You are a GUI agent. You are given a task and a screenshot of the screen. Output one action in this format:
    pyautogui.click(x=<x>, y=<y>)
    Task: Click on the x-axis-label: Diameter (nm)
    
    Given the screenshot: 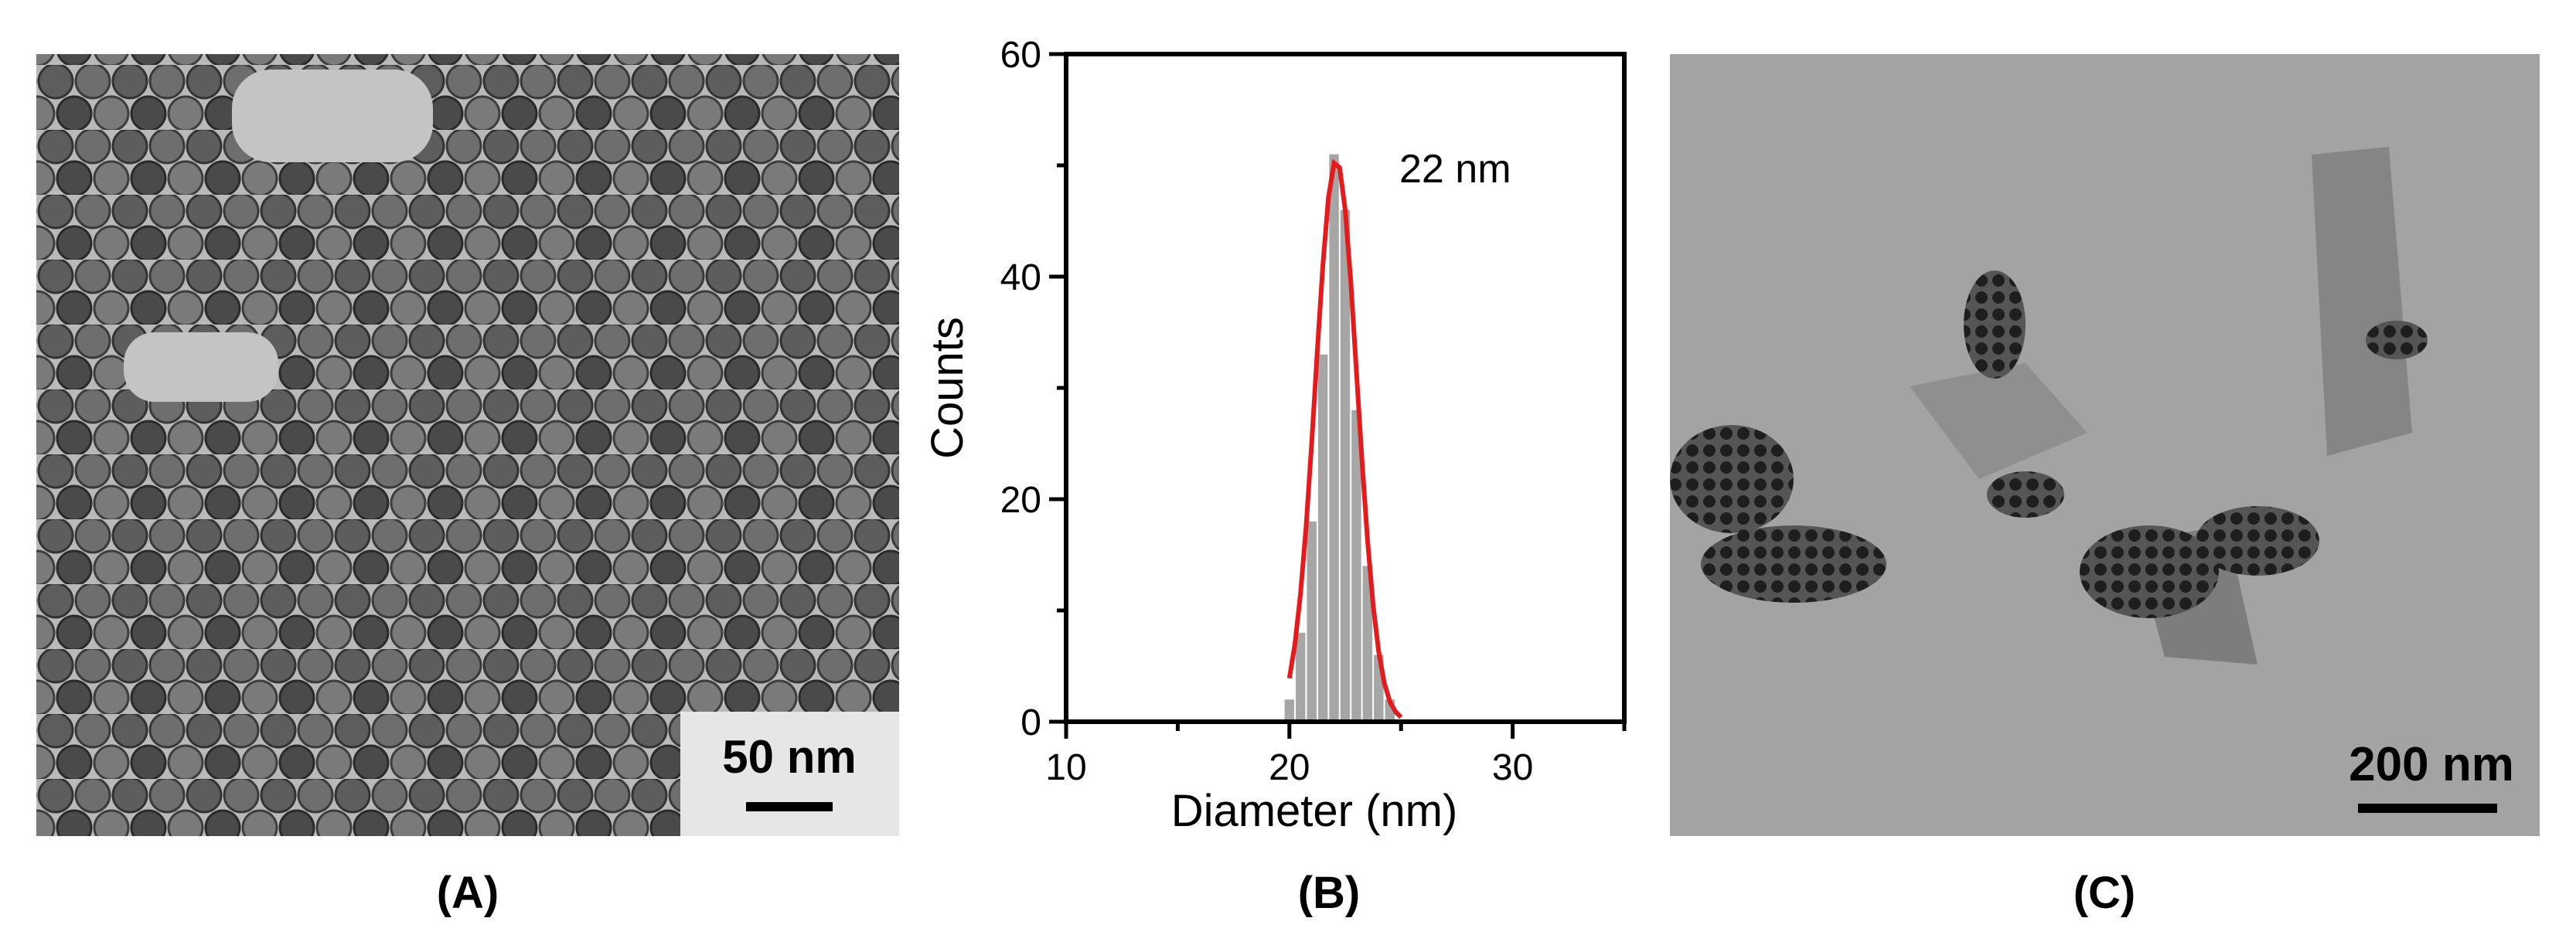 What is the action you would take?
    pyautogui.click(x=1314, y=811)
    